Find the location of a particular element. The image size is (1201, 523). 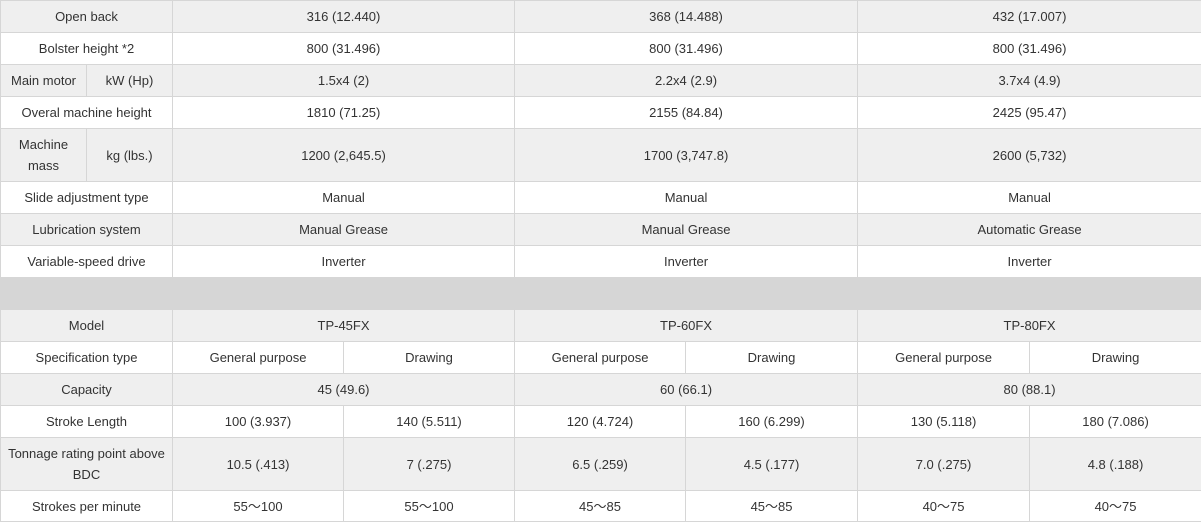

cell-tp45-slide-adjustment: Manual is located at coordinates (343, 197).